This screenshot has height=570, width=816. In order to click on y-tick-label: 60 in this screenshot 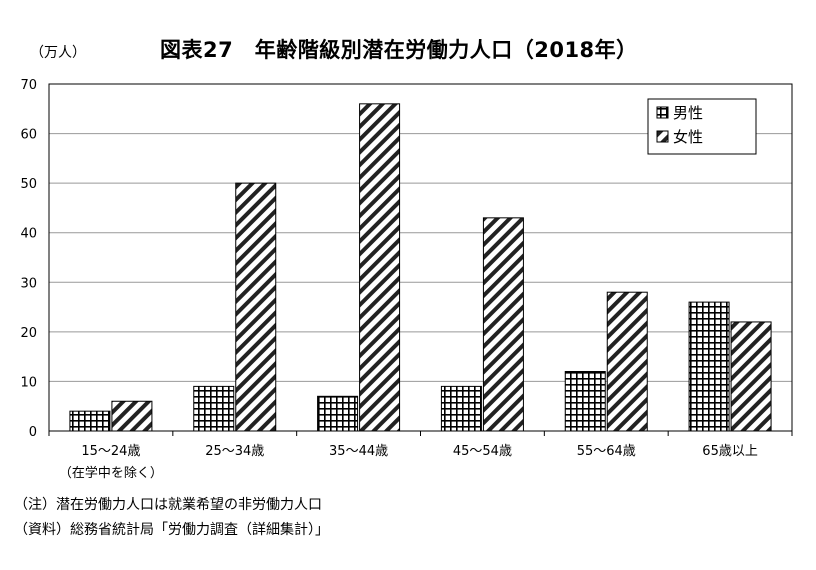, I will do `click(28, 135)`.